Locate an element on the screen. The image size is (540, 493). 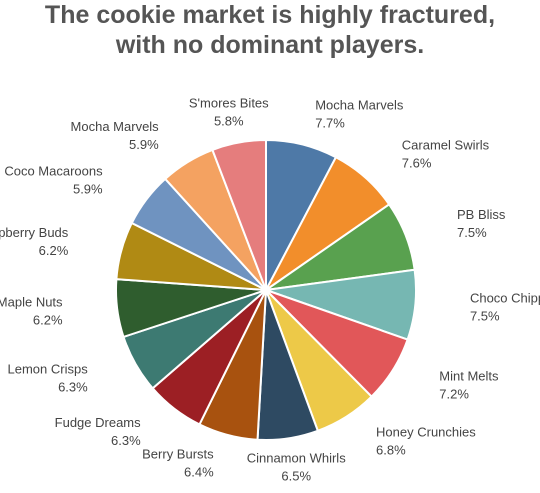
slice-value-label: 7.2% is located at coordinates (454, 394).